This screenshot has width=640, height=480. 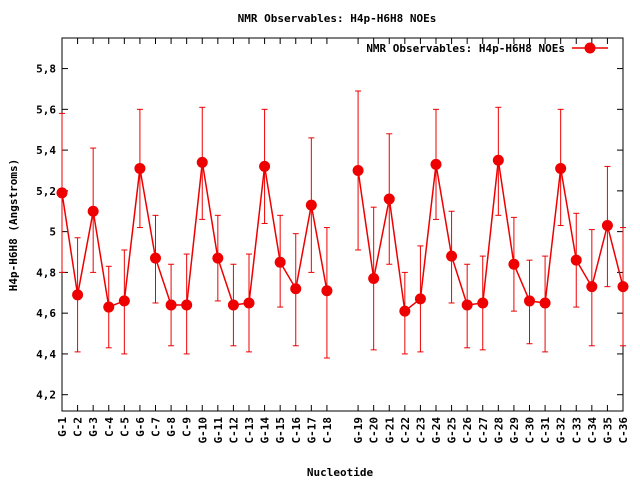 I want to click on x-tick-label: C-22, so click(x=405, y=430).